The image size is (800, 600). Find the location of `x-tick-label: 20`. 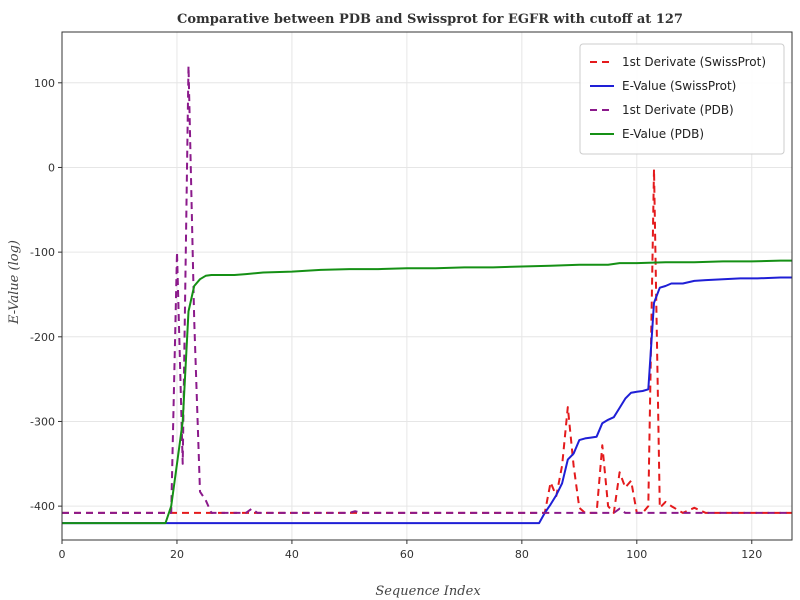

x-tick-label: 20 is located at coordinates (177, 554).